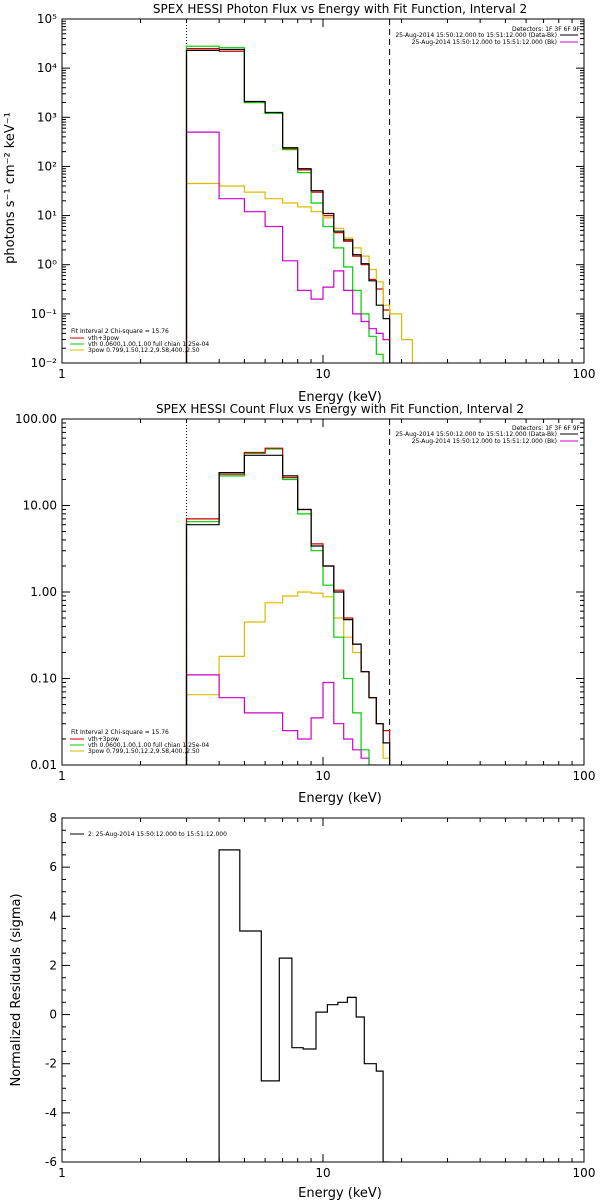  Describe the element at coordinates (51, 1113) in the screenshot. I see `y-tick-label: -4` at that location.